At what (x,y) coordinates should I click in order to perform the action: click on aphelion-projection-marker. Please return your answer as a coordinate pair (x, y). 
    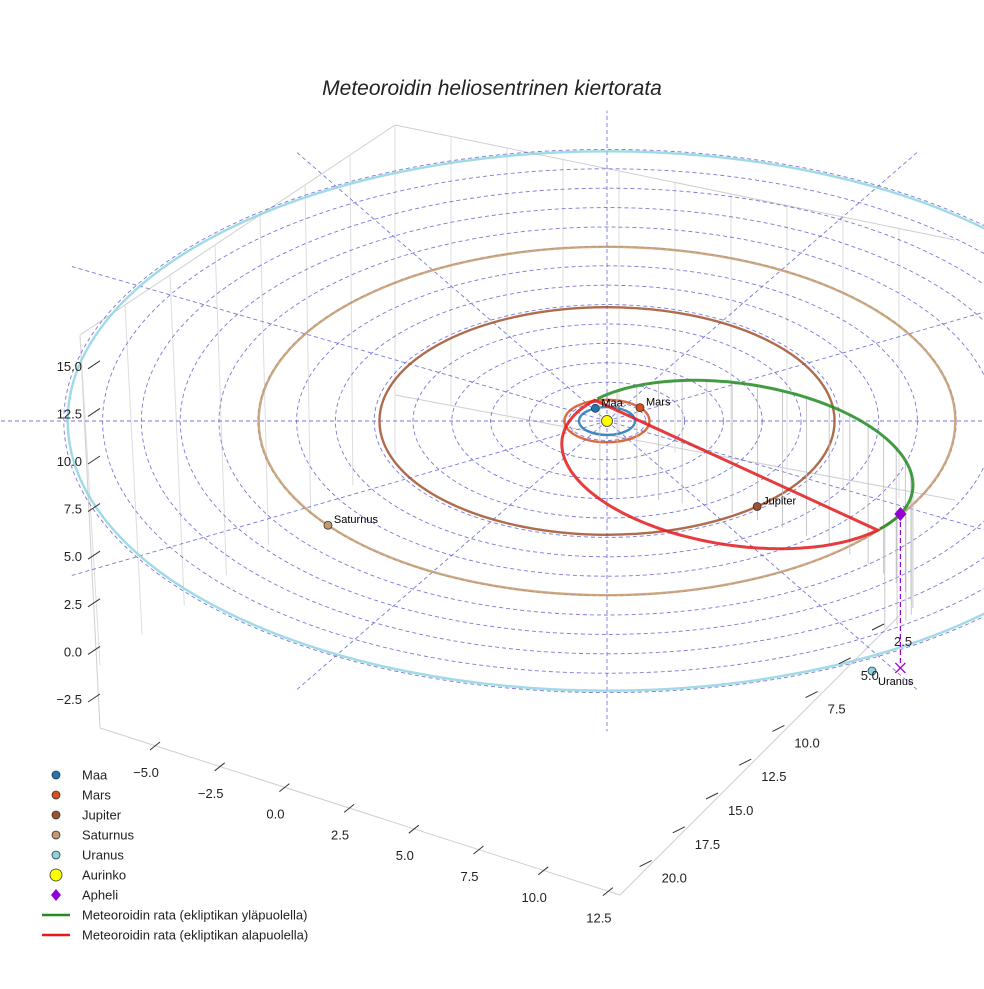
    Looking at the image, I should click on (900, 668).